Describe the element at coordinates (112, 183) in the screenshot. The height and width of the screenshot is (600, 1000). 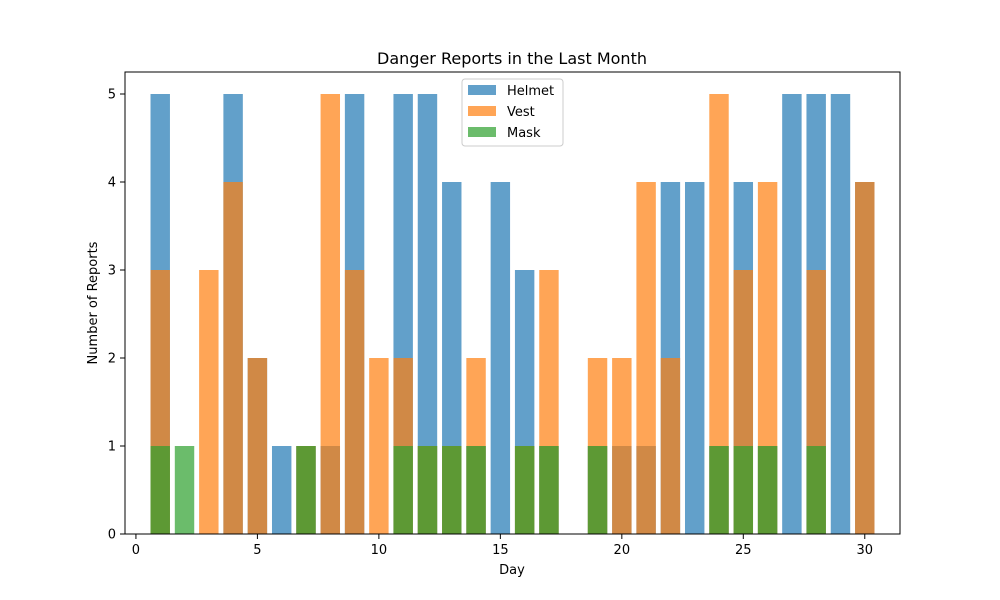
I see `y-tick-label: 4` at that location.